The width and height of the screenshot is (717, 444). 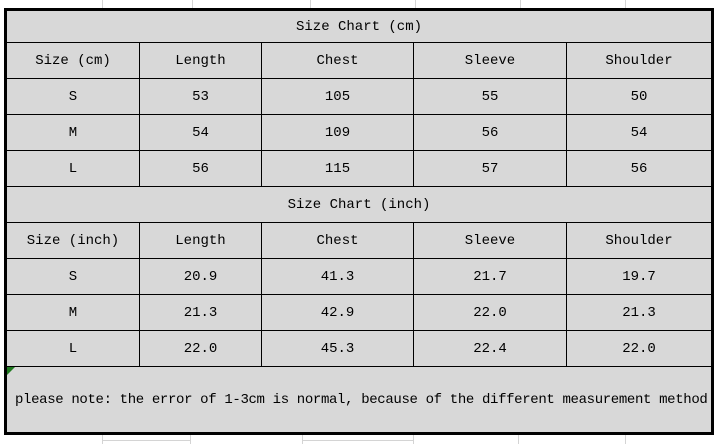 I want to click on table-cell: 55, so click(x=490, y=96).